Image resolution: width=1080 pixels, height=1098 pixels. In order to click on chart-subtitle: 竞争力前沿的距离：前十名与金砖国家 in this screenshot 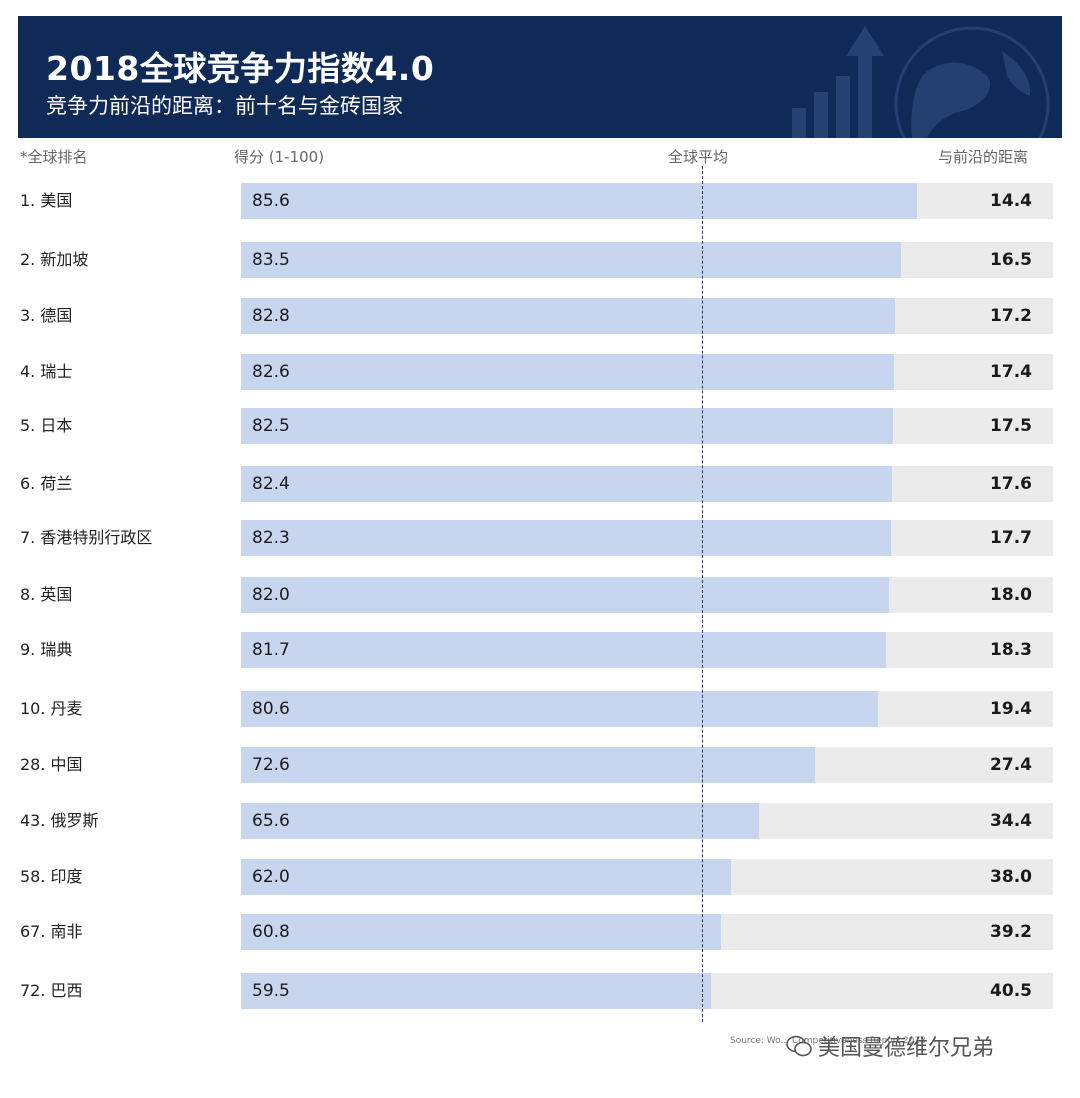, I will do `click(224, 106)`.